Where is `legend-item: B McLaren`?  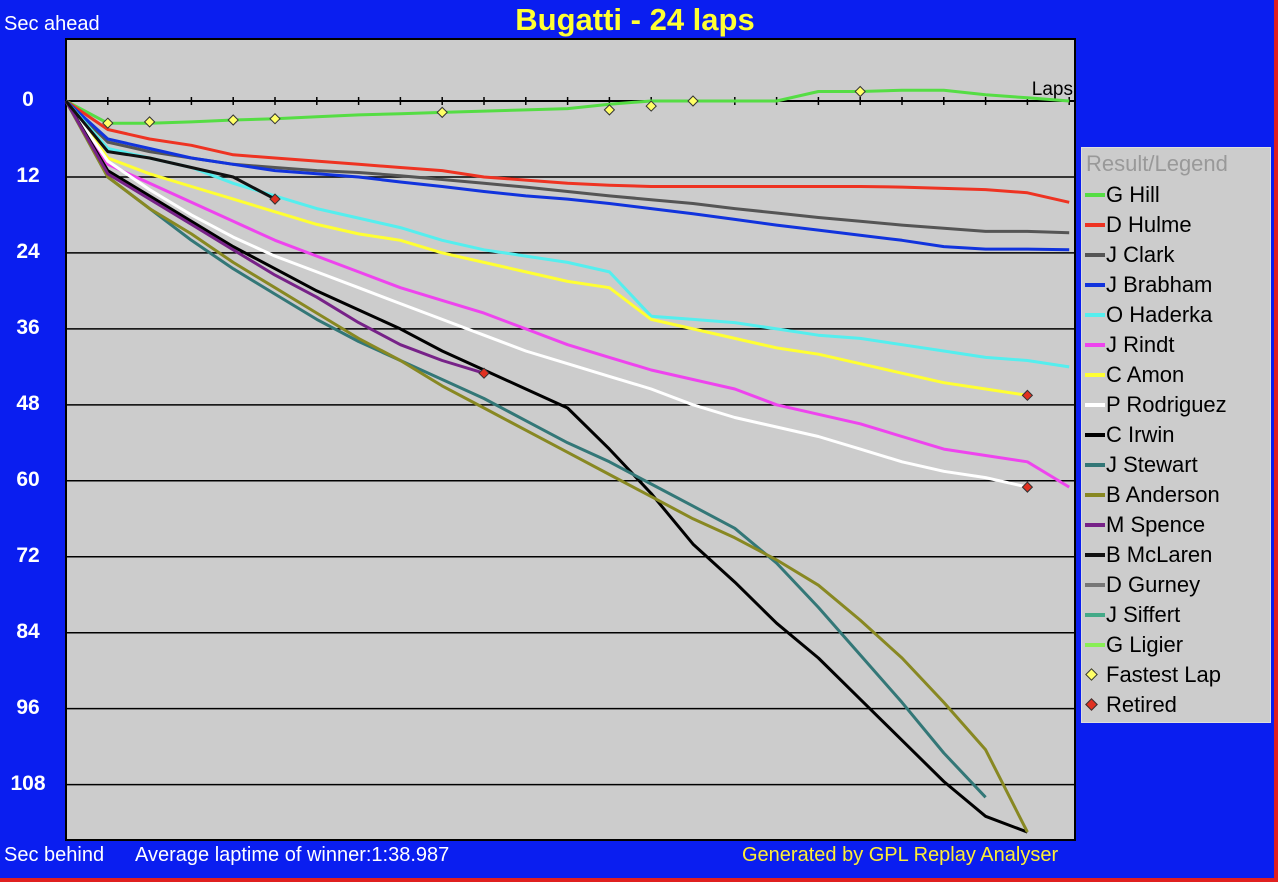 legend-item: B McLaren is located at coordinates (1176, 555).